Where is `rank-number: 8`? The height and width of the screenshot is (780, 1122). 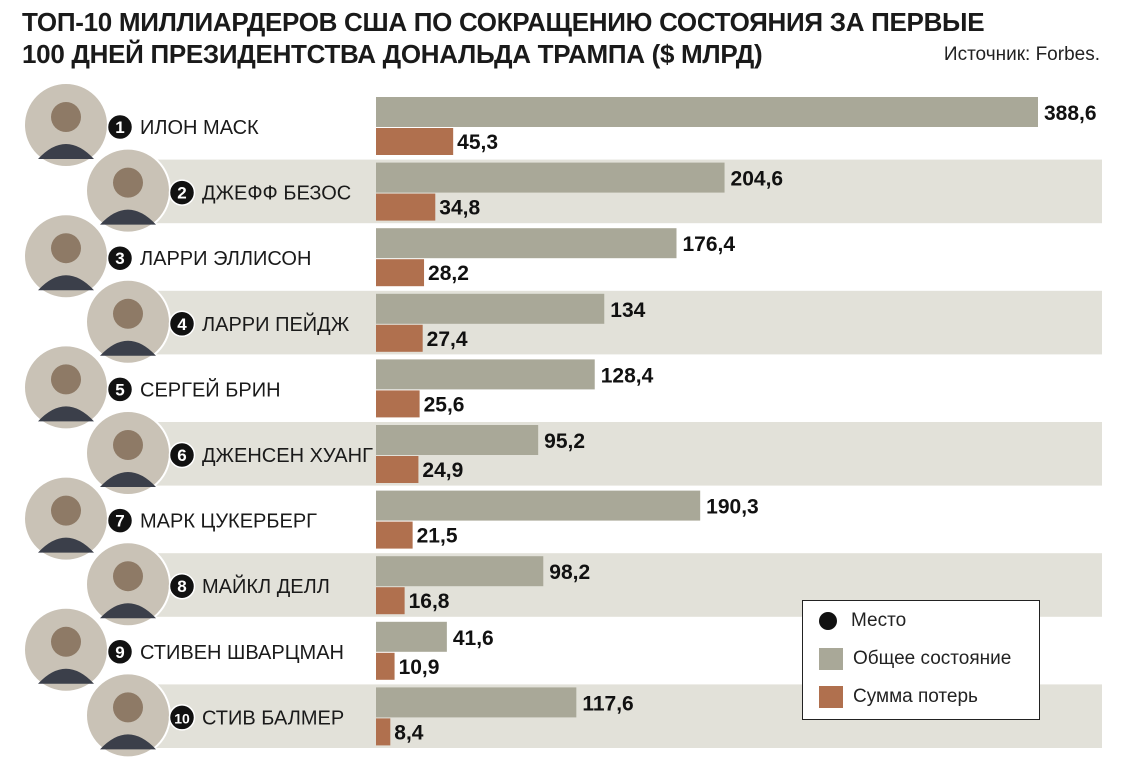 rank-number: 8 is located at coordinates (181, 586).